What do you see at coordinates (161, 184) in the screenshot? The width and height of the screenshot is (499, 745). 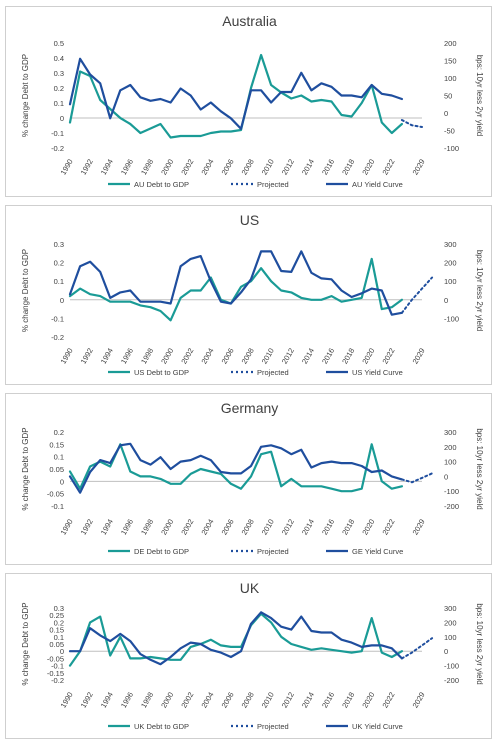 I see `legend-debt-label: AU Debt to GDP` at bounding box center [161, 184].